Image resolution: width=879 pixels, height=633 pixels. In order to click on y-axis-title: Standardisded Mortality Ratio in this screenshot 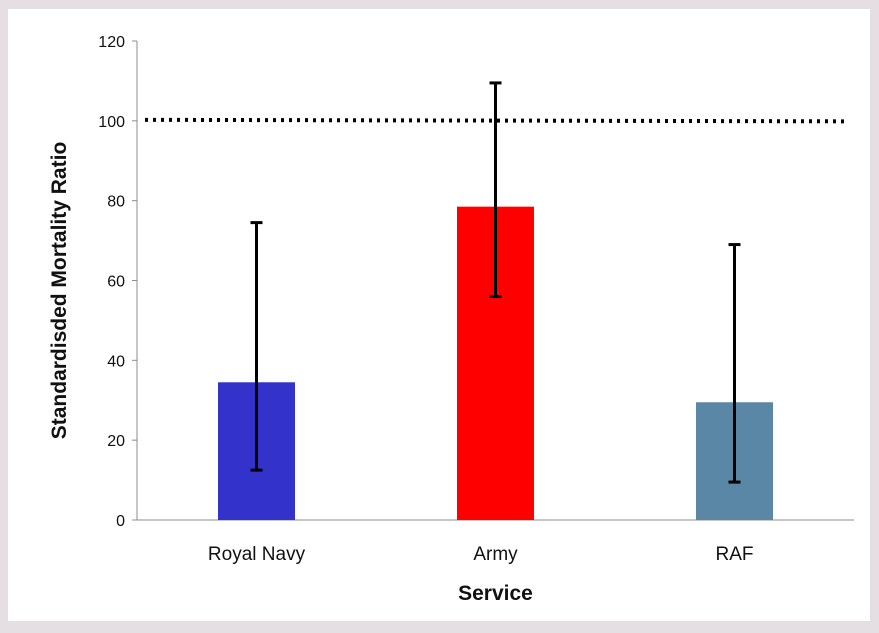, I will do `click(59, 291)`.